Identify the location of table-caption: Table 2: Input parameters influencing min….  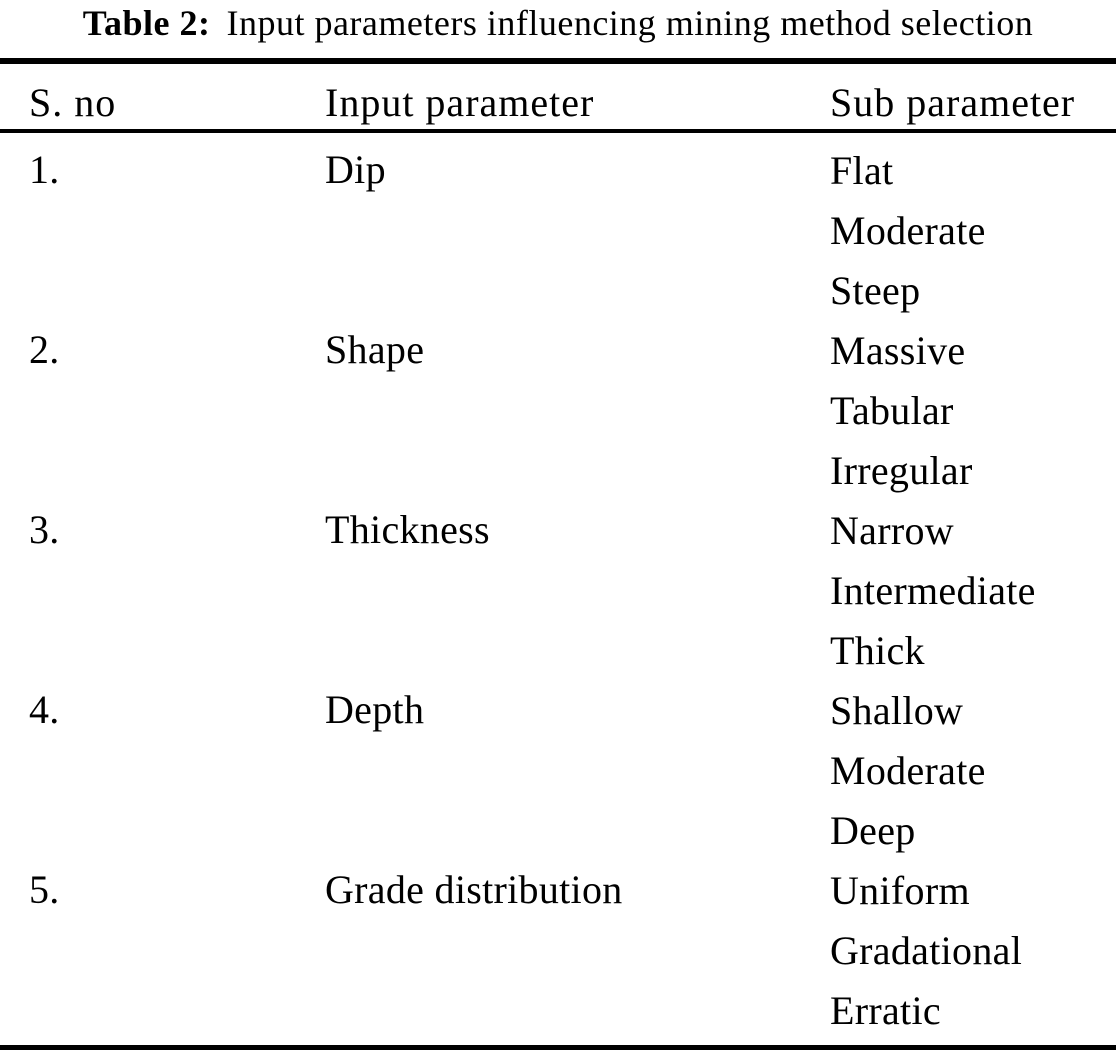
(558, 29).